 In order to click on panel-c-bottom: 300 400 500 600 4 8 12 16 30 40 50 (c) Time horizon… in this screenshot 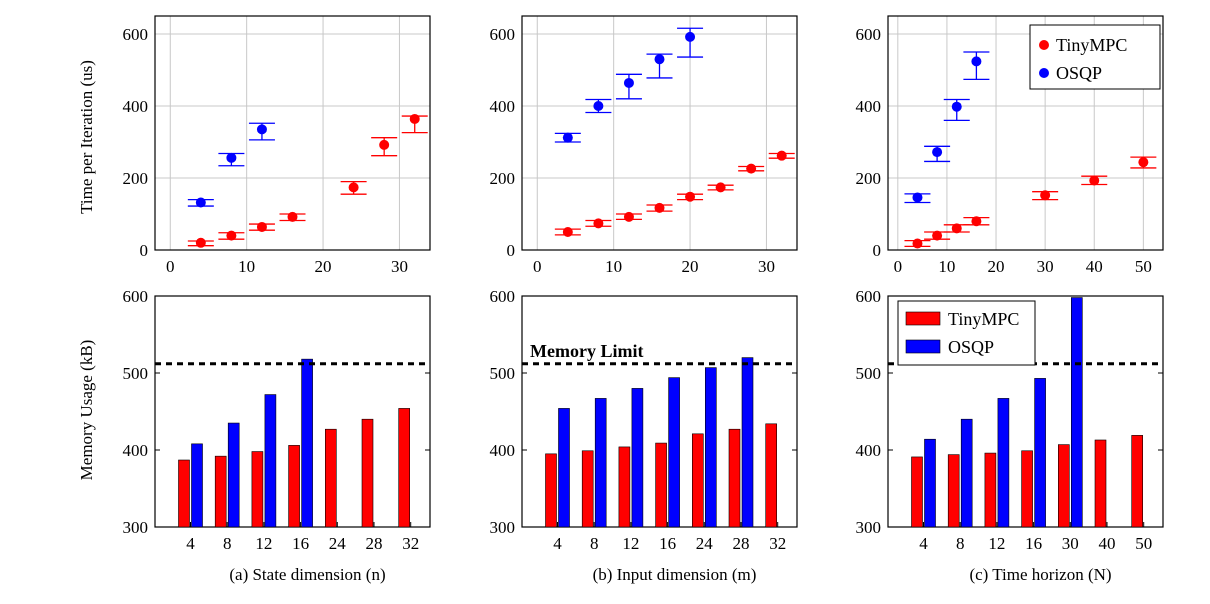, I will do `click(1010, 435)`.